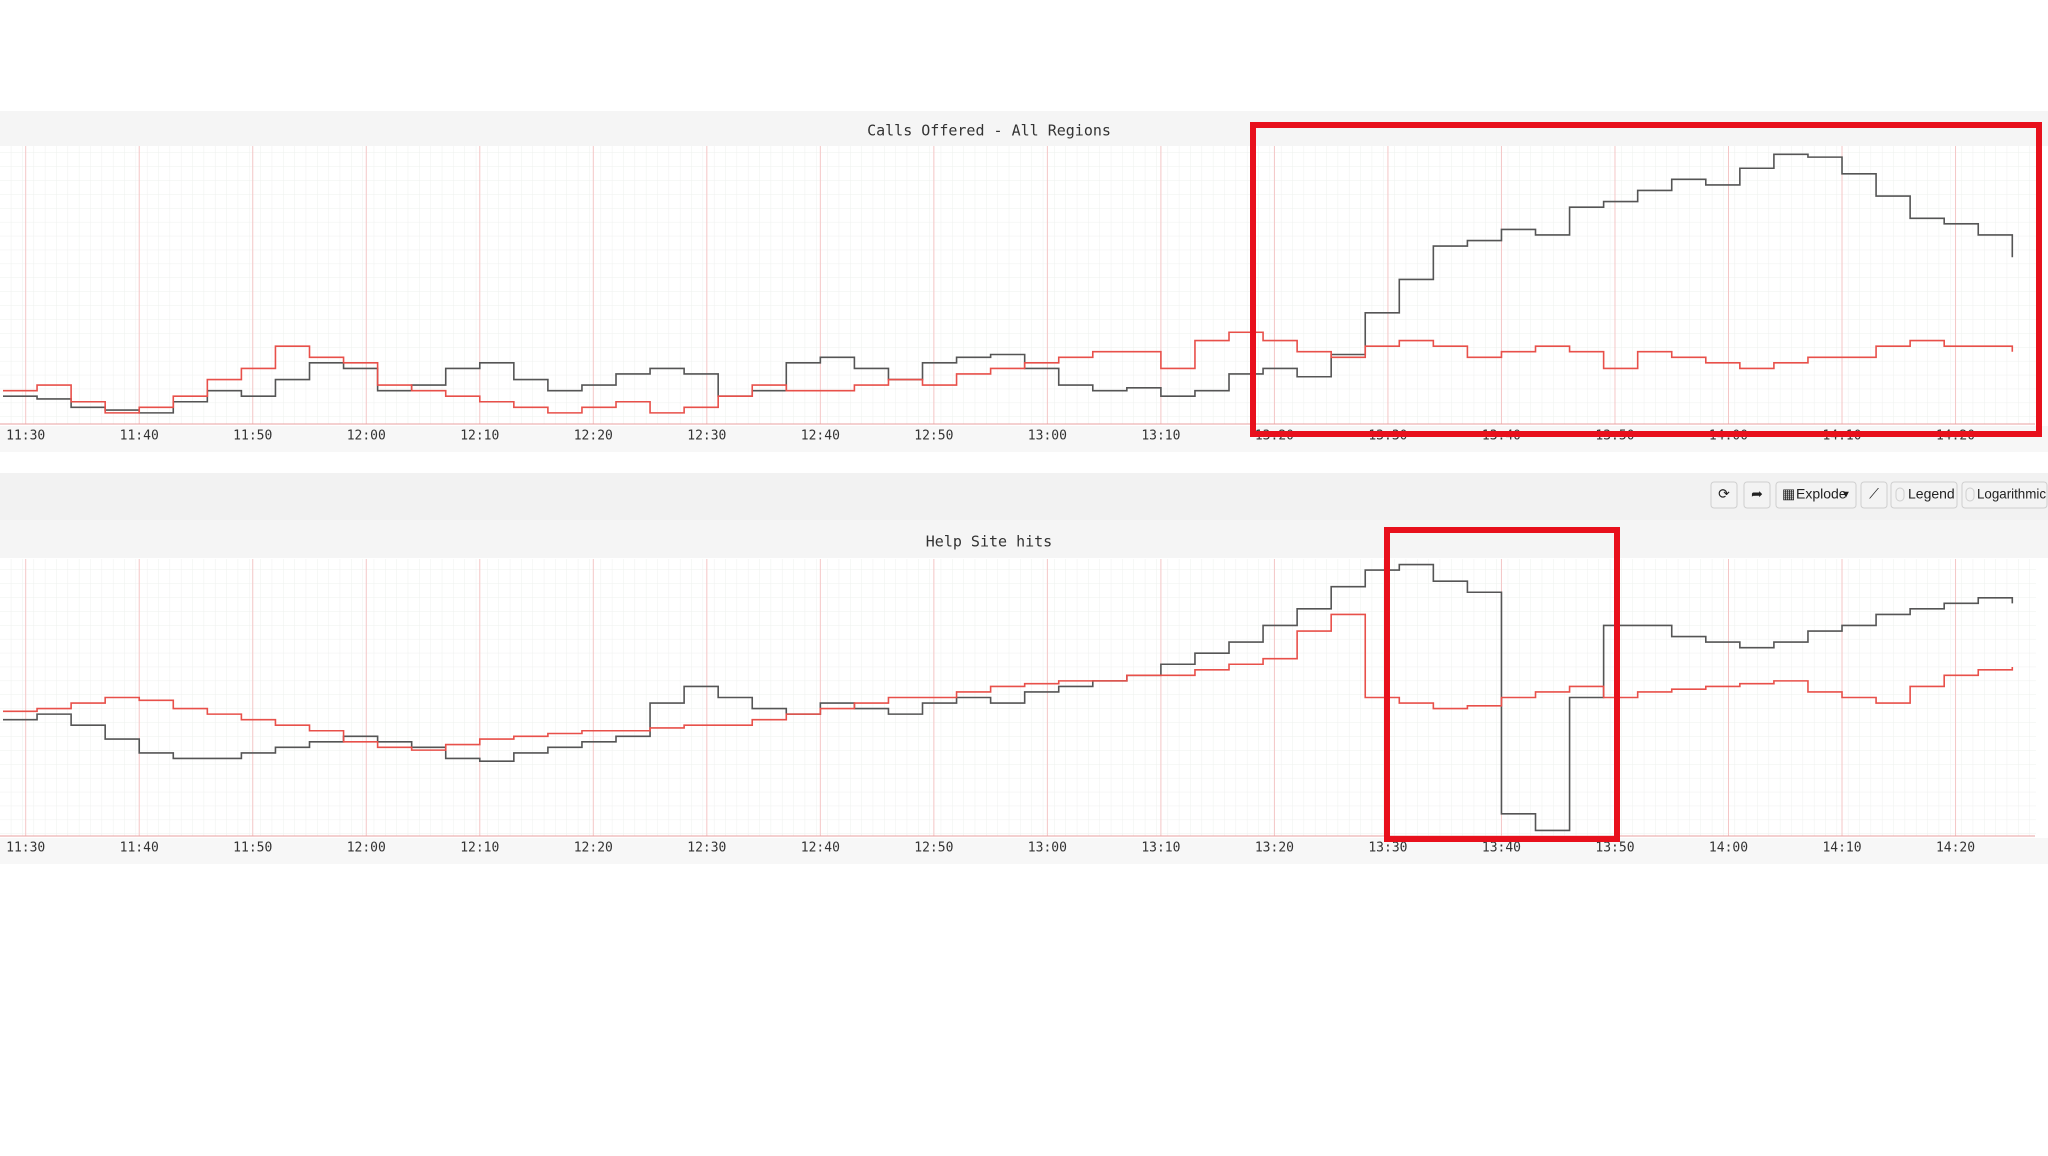  Describe the element at coordinates (1821, 494) in the screenshot. I see `explode-label: Explode` at that location.